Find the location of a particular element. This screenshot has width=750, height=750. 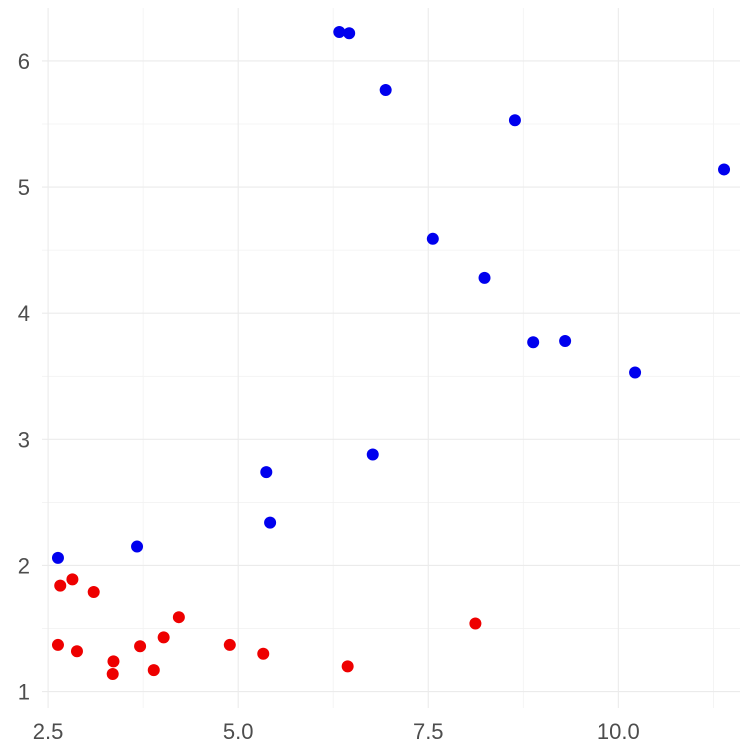

x-tick-label: 5.0 is located at coordinates (238, 731).